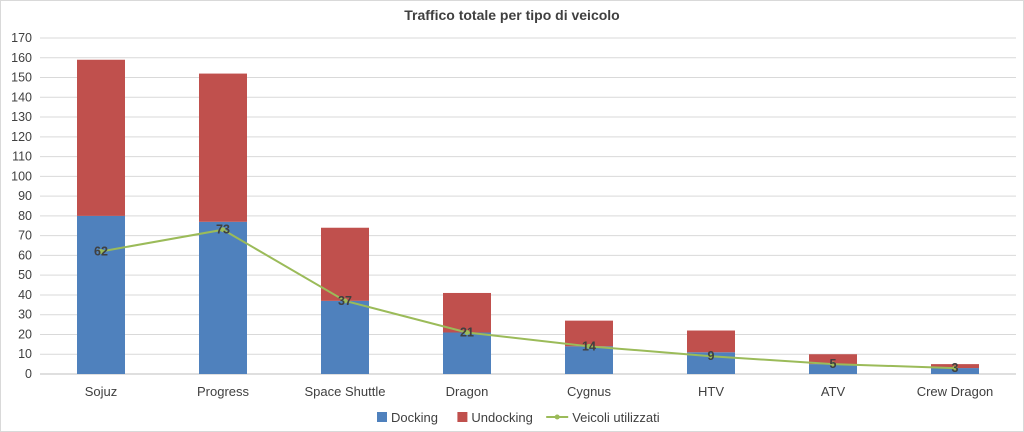 The image size is (1024, 432). What do you see at coordinates (28, 374) in the screenshot?
I see `y-tick-label: 0` at bounding box center [28, 374].